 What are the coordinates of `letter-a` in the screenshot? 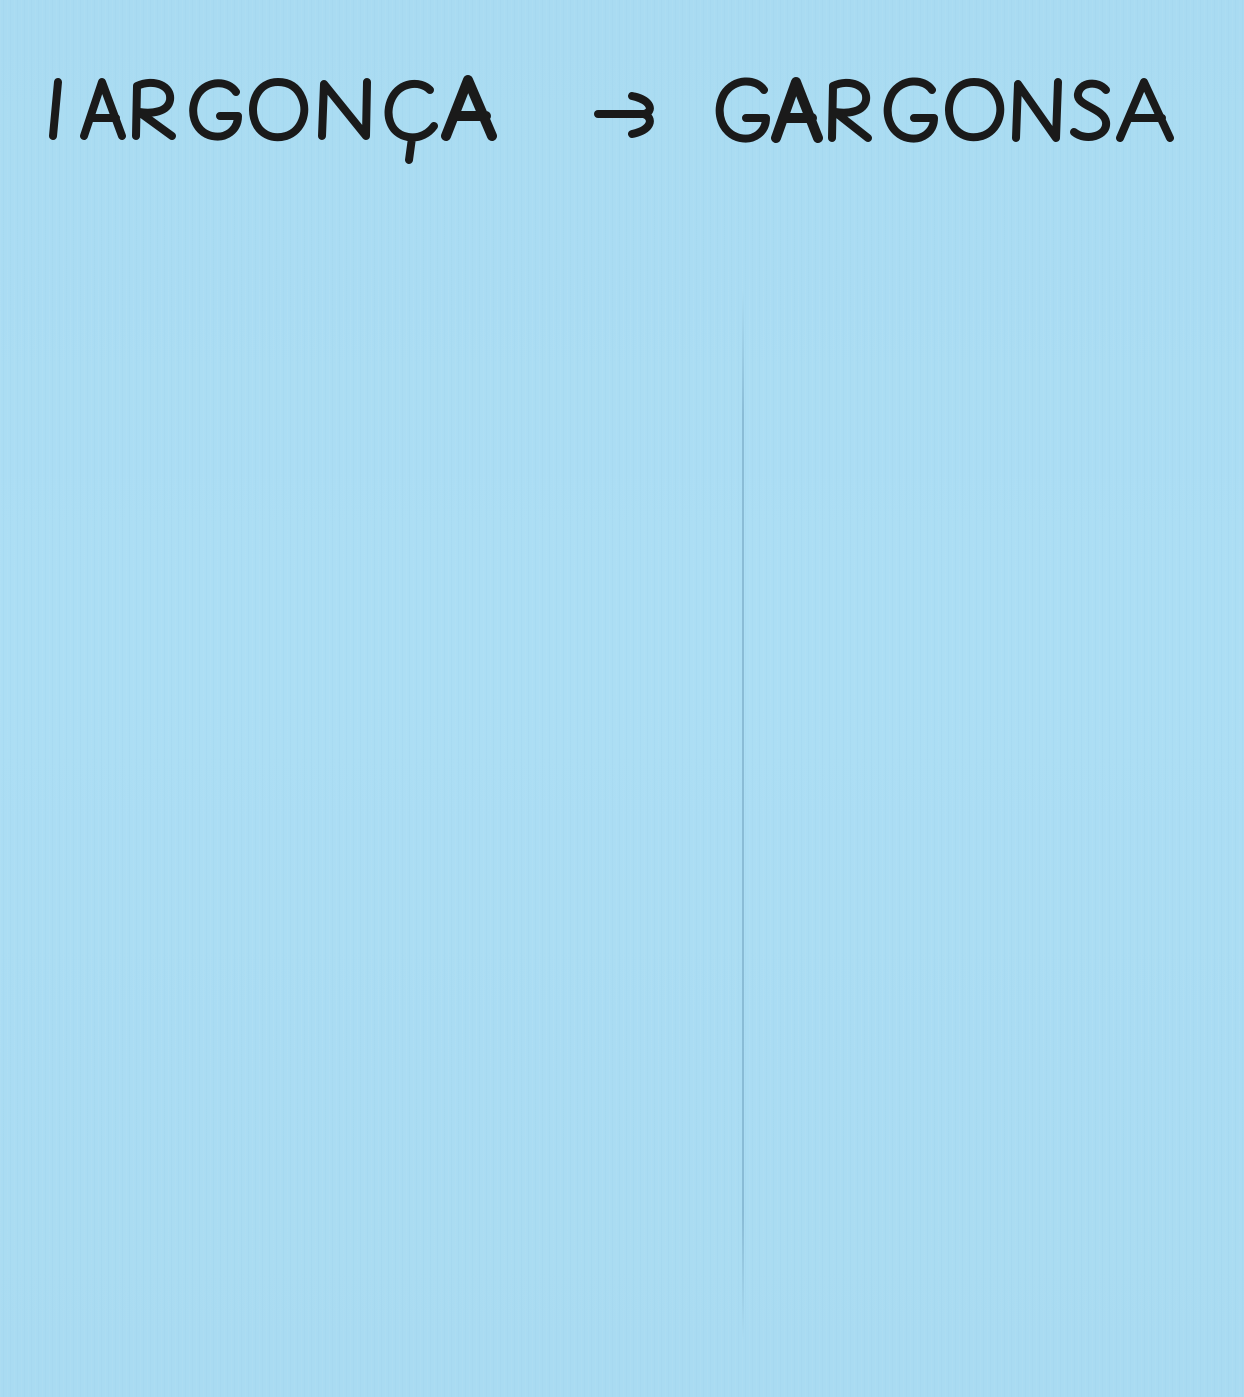 It's located at (103, 109).